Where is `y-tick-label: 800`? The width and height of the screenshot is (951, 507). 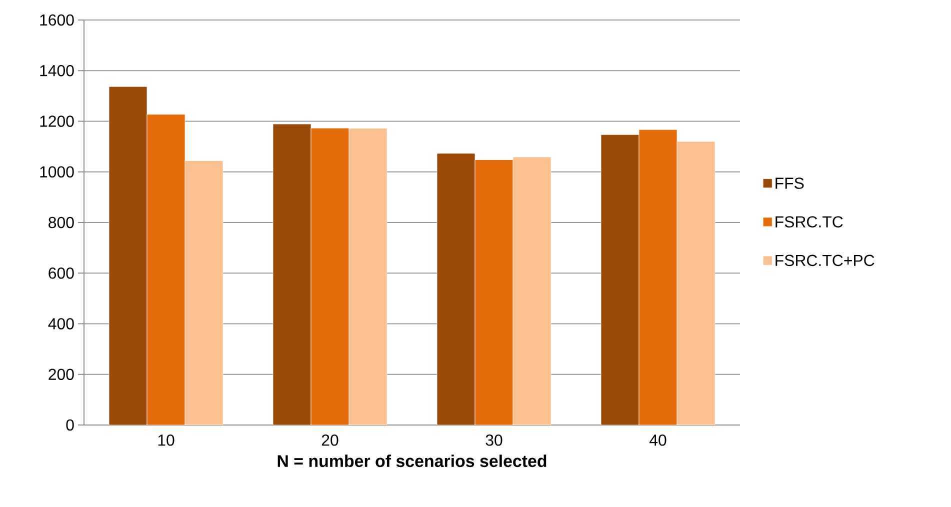 y-tick-label: 800 is located at coordinates (61, 222).